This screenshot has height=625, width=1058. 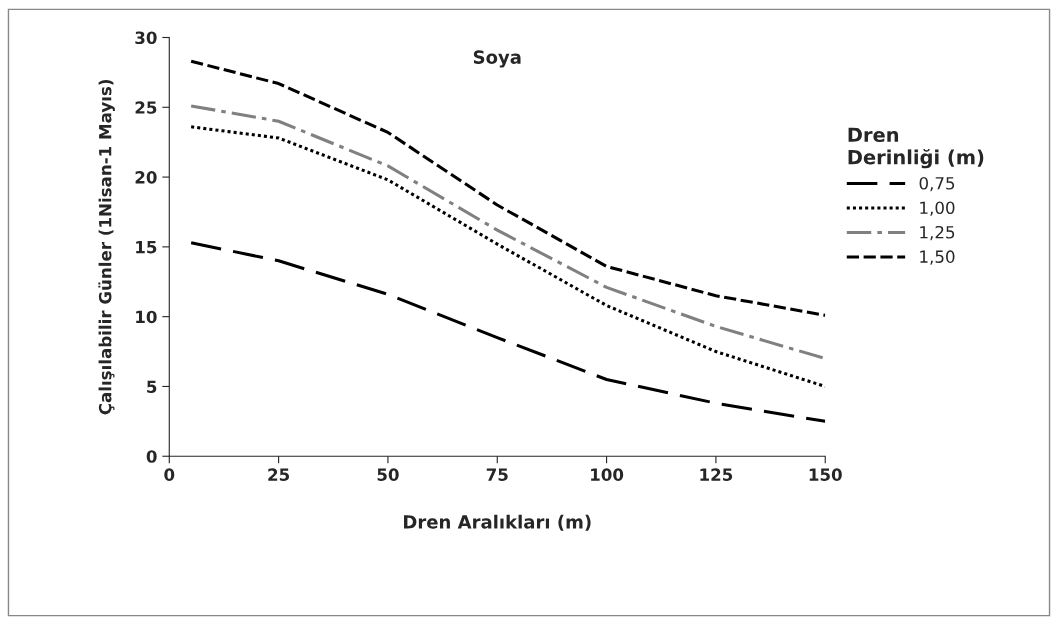 What do you see at coordinates (916, 148) in the screenshot?
I see `legend-title: Dren Derinliği (m)` at bounding box center [916, 148].